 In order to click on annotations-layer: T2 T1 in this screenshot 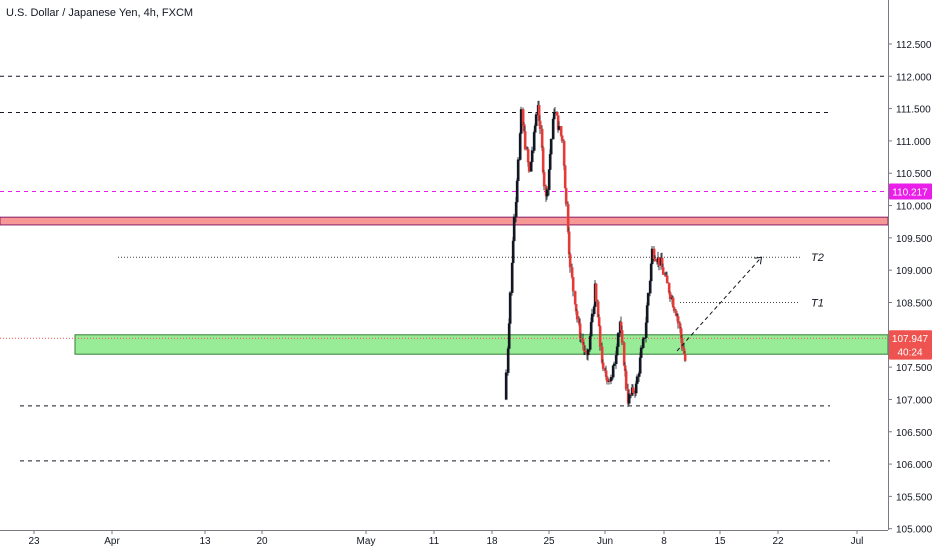, I will do `click(750, 302)`.